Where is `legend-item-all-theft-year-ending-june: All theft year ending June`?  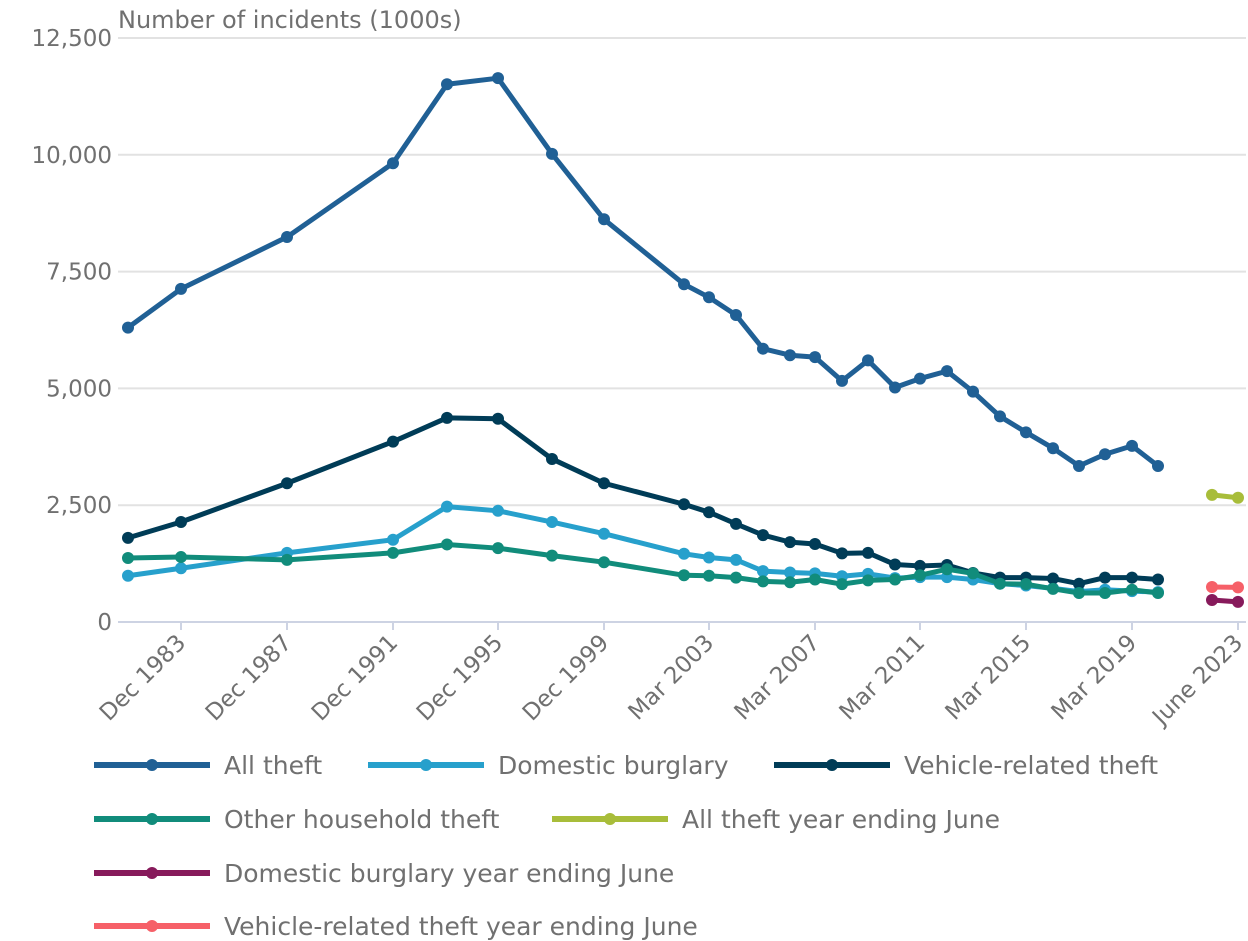 legend-item-all-theft-year-ending-june: All theft year ending June is located at coordinates (776, 819).